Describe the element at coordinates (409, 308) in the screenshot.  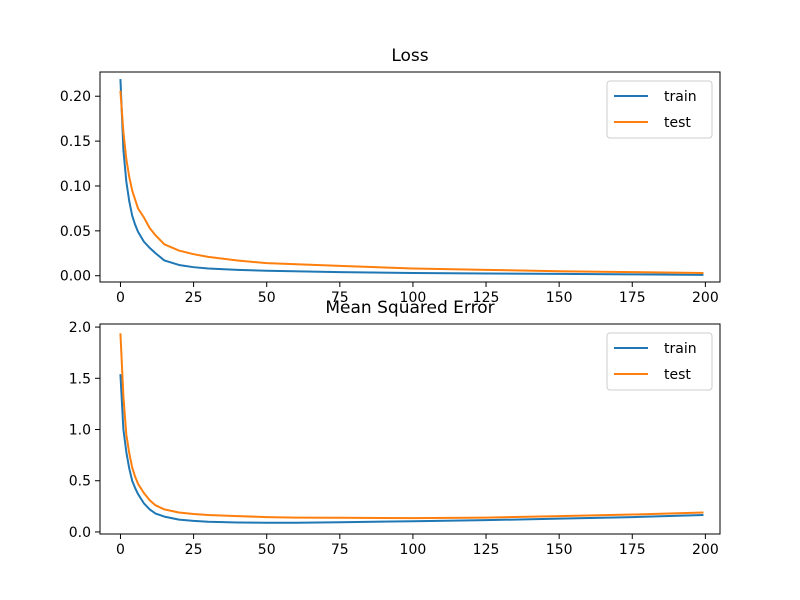
I see `mse-chart-title: Mean Squared Error` at that location.